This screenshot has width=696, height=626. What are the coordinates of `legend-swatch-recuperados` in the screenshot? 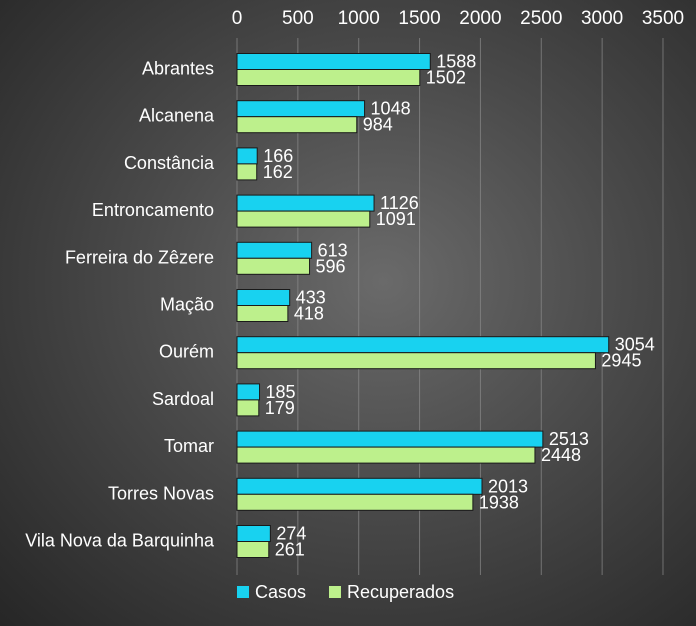 It's located at (335, 592).